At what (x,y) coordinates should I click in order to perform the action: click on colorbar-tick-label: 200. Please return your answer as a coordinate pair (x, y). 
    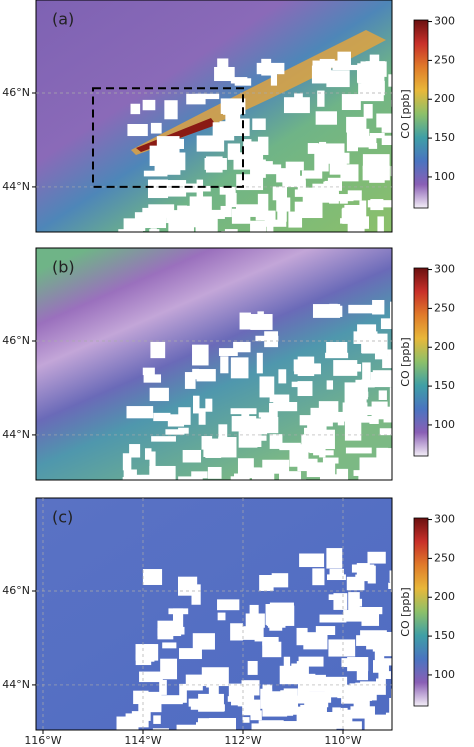
    Looking at the image, I should click on (444, 98).